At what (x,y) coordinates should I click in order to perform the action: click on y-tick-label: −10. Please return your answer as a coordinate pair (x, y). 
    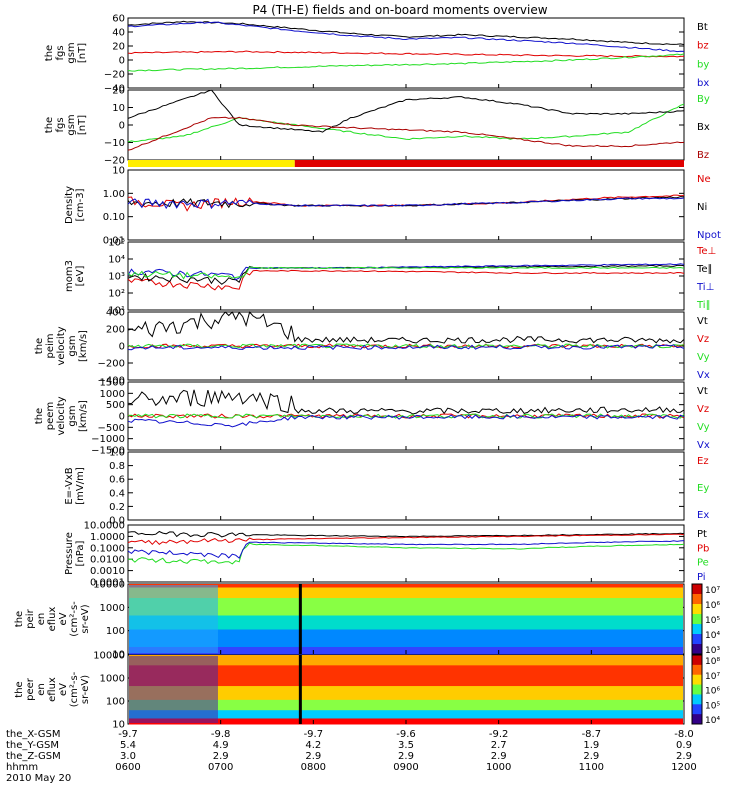
    Looking at the image, I should click on (114, 143).